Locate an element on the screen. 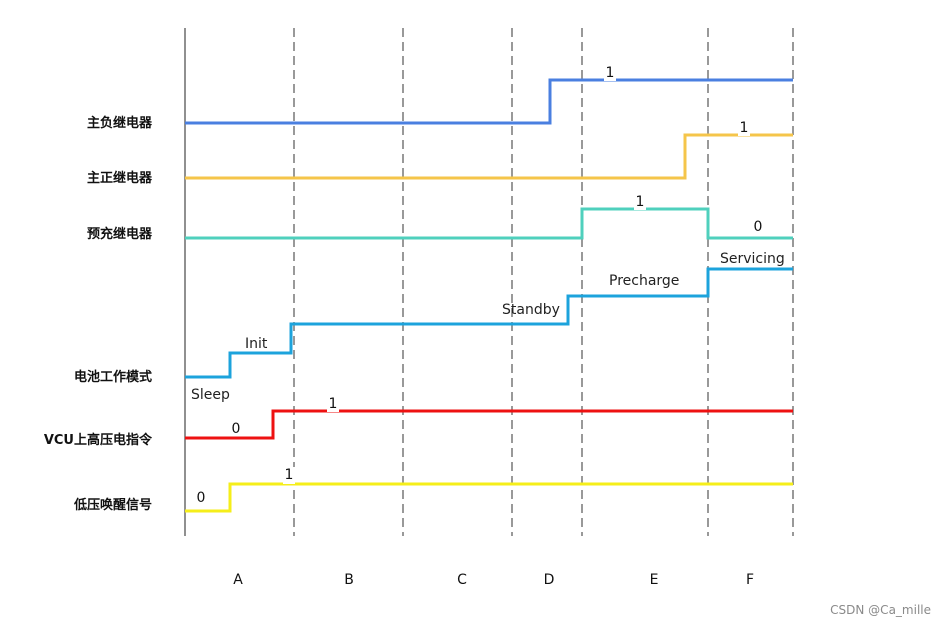 Image resolution: width=945 pixels, height=625 pixels. signal-label-lv-wakeup: 低压唤醒信号 is located at coordinates (112, 505).